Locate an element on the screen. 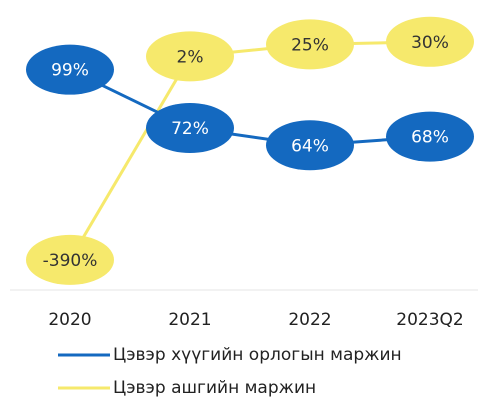 The width and height of the screenshot is (481, 403). data-label: -390% is located at coordinates (70, 261).